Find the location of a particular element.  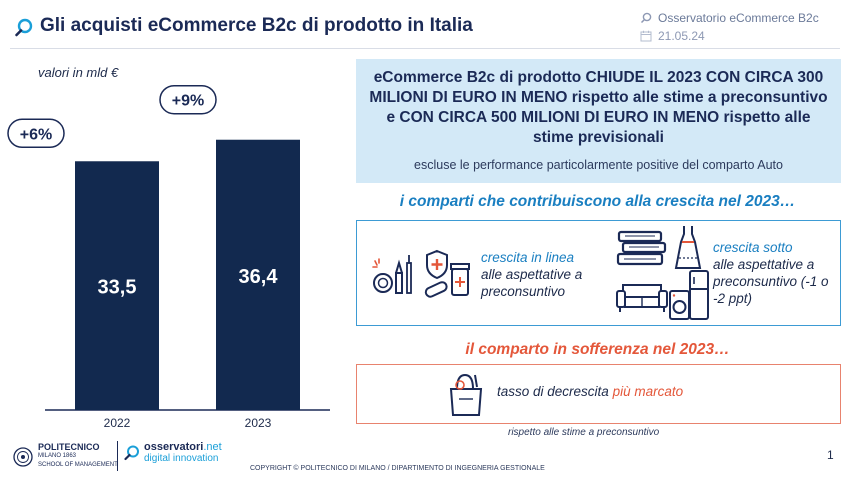

growth-badge-label: +6% is located at coordinates (36, 134).